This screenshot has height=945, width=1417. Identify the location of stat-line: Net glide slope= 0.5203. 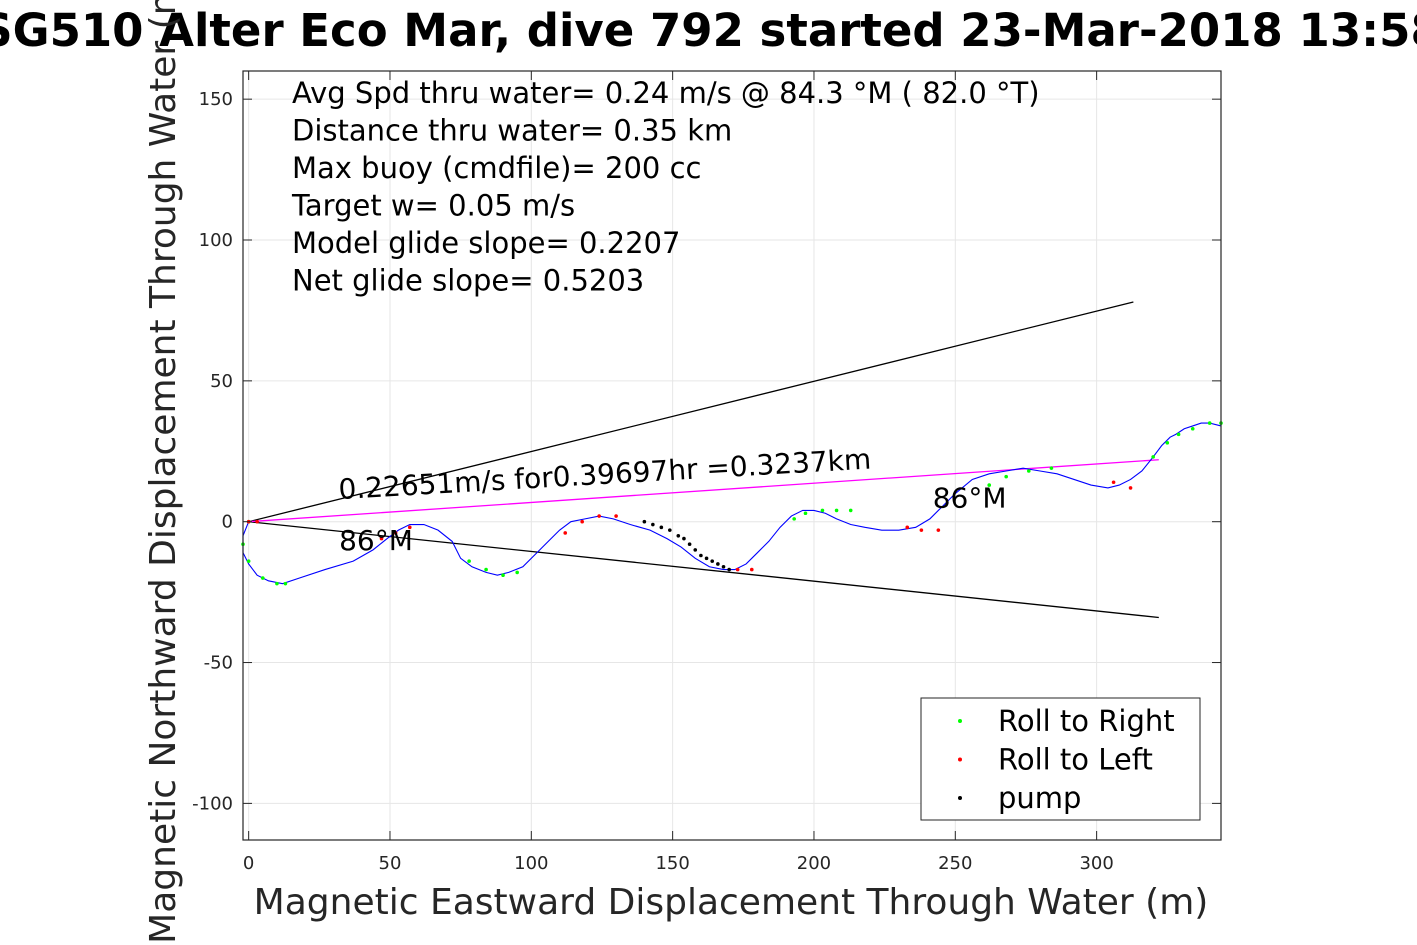
(468, 281).